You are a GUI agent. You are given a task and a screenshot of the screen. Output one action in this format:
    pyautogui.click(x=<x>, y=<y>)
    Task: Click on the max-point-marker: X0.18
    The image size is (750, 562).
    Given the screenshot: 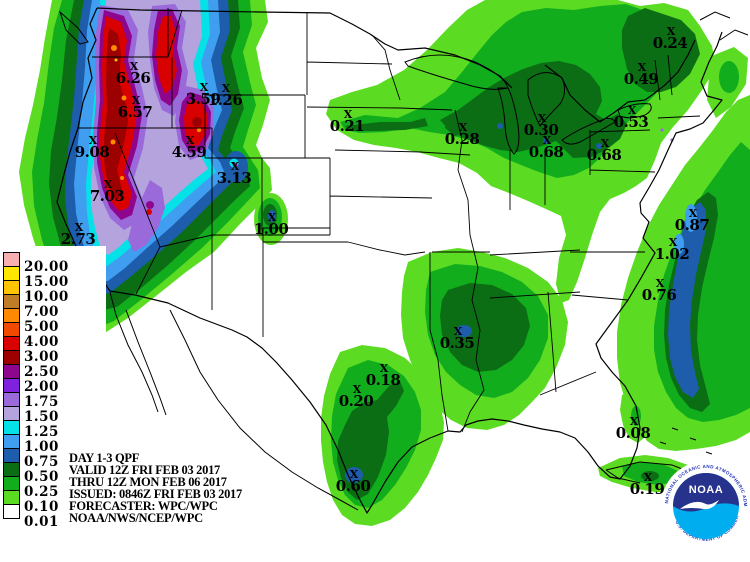 What is the action you would take?
    pyautogui.click(x=383, y=375)
    